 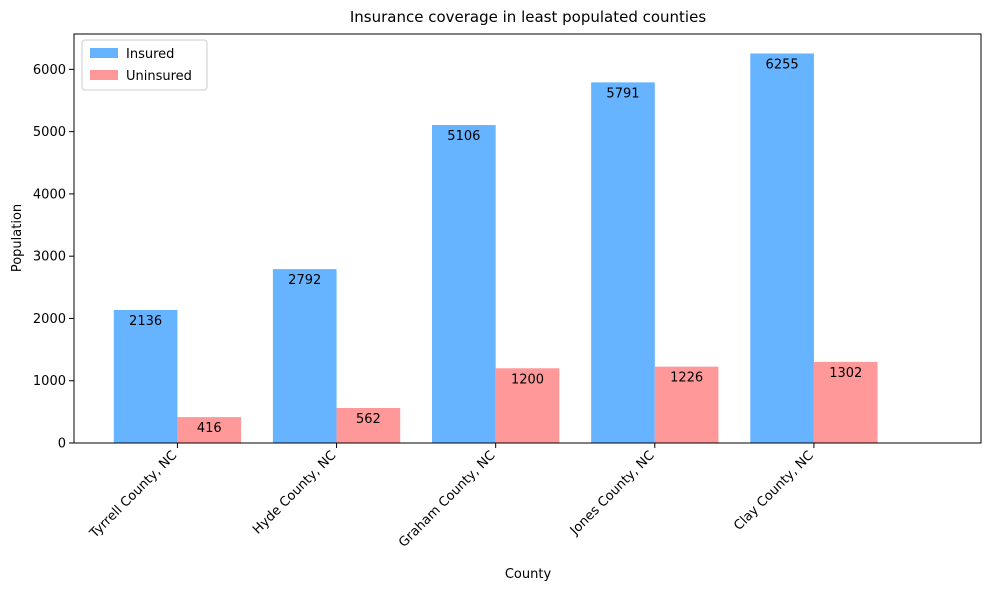 I want to click on legend-label-uninsured: Uninsured, so click(x=159, y=76).